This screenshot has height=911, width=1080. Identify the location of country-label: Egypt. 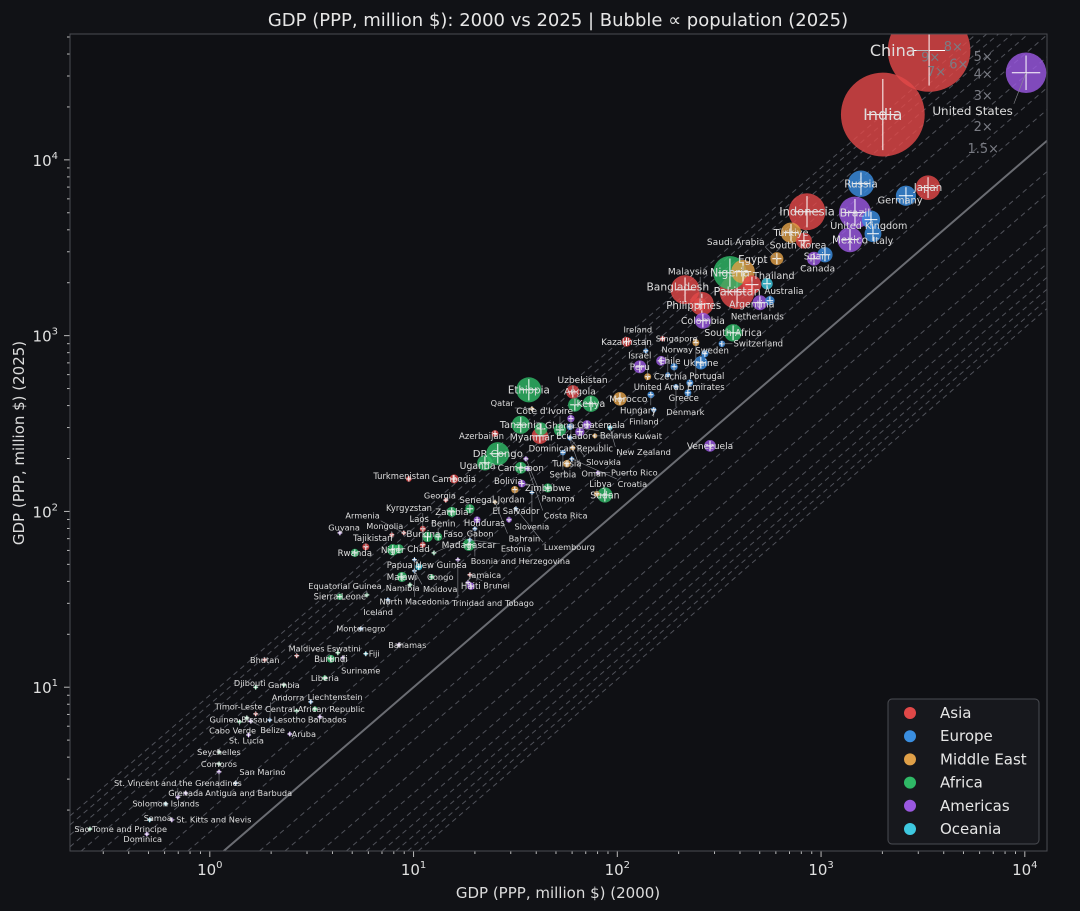
(752, 260).